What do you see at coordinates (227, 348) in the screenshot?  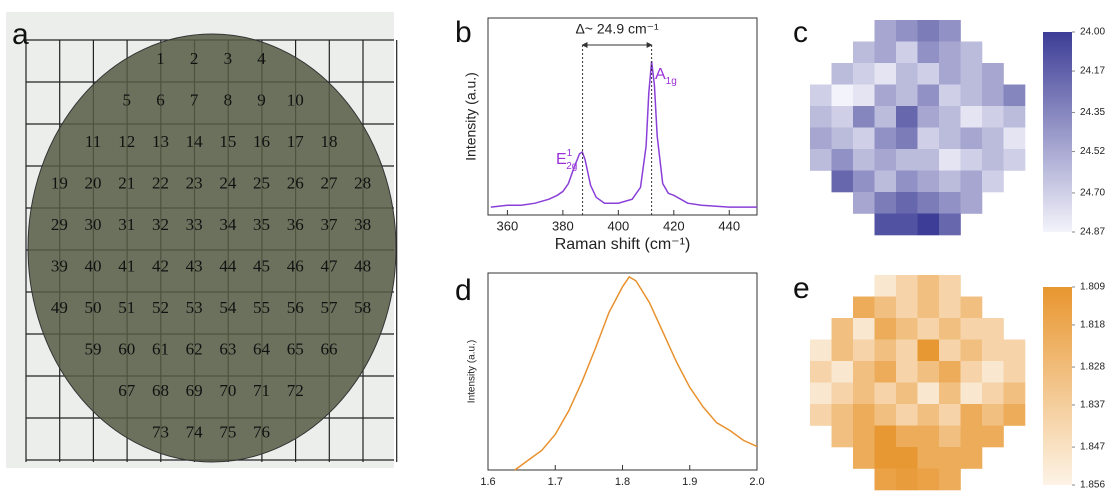 I see `die-number: 63` at bounding box center [227, 348].